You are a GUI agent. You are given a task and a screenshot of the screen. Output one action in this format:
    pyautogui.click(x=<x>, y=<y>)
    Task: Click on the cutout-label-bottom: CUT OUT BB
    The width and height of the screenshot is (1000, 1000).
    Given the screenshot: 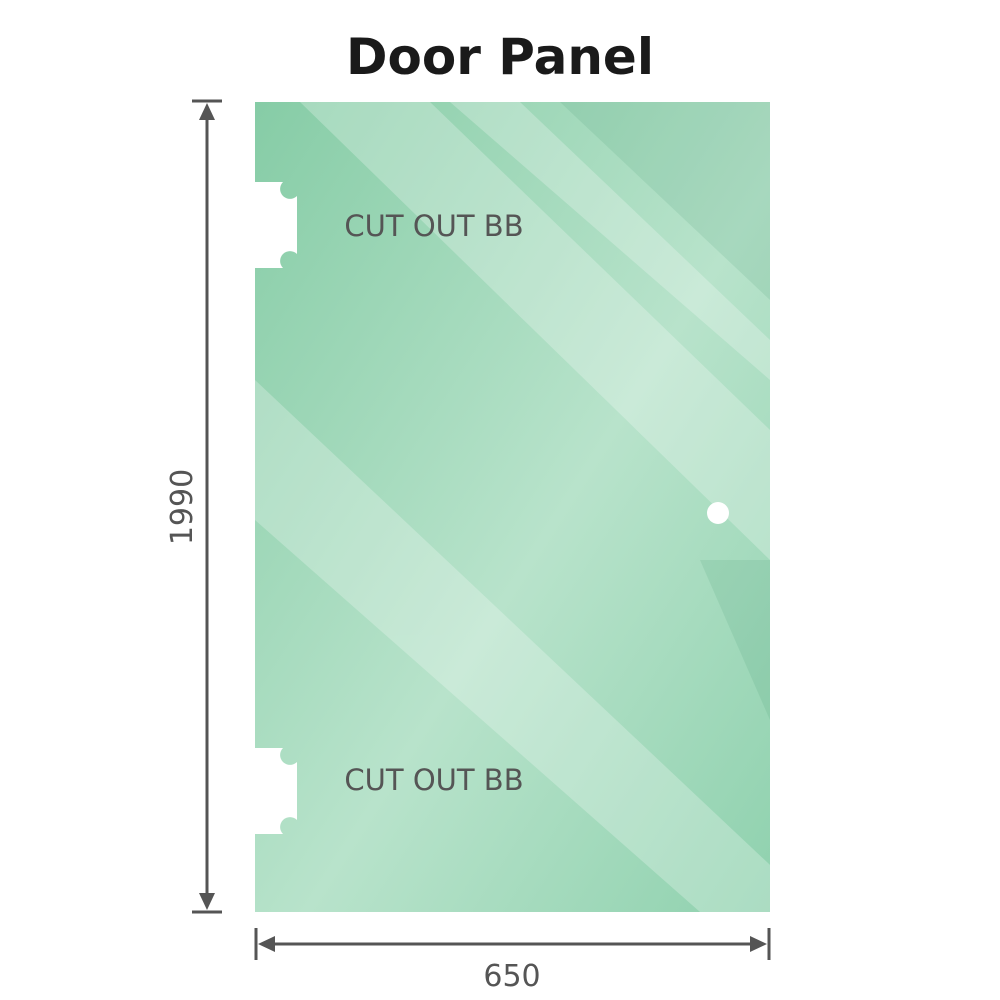 What is the action you would take?
    pyautogui.click(x=433, y=780)
    